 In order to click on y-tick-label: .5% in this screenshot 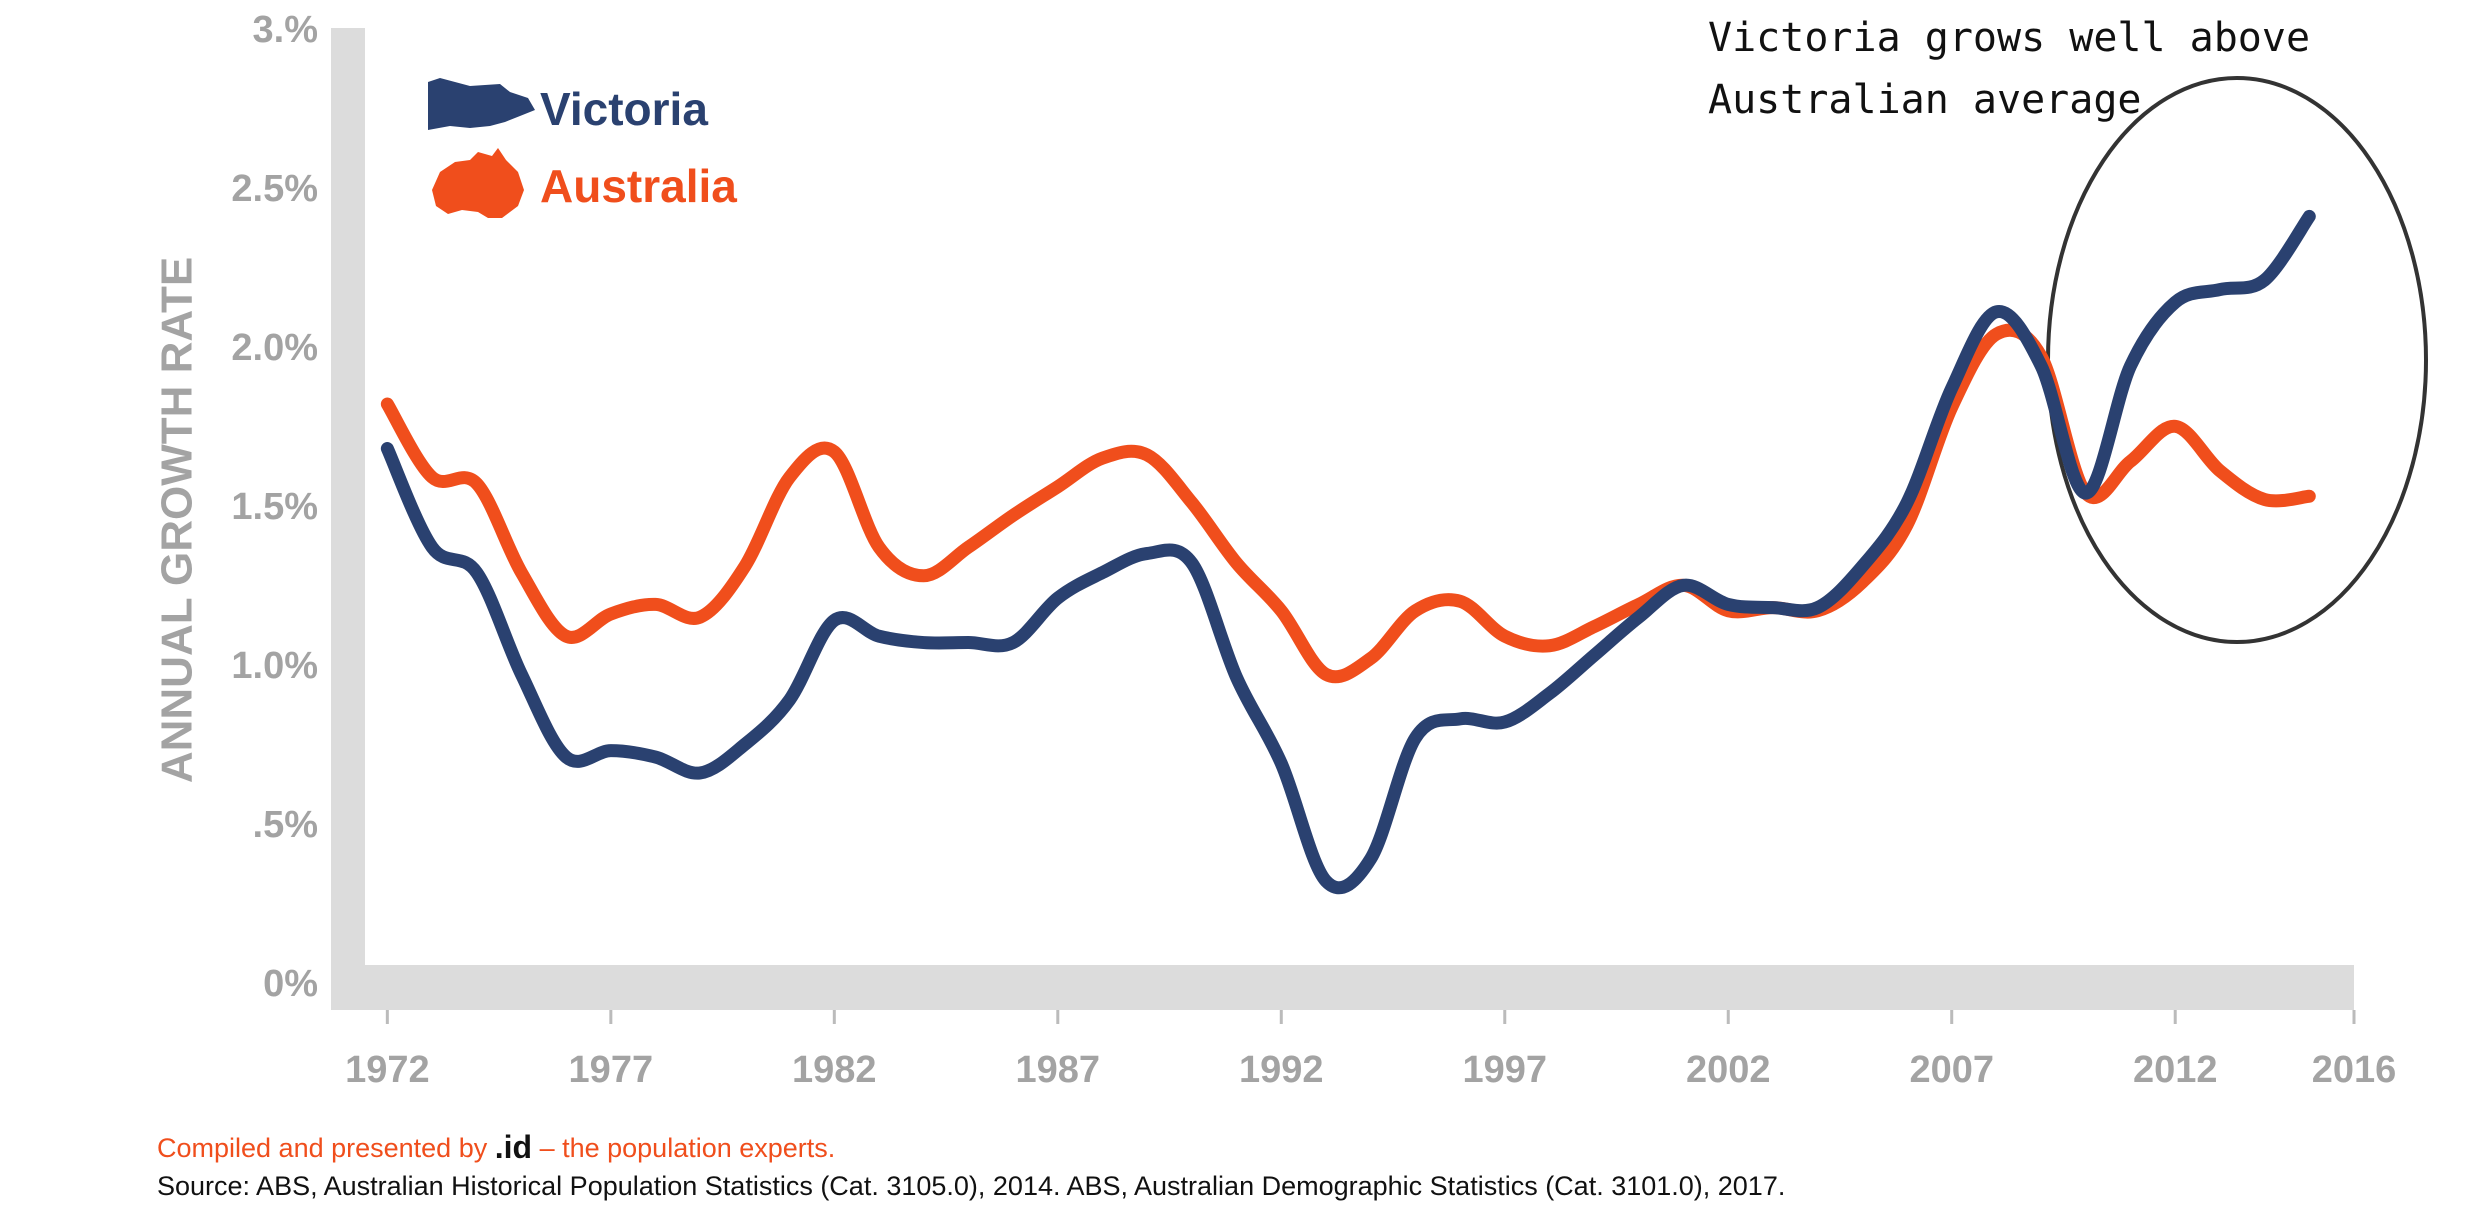, I will do `click(285, 825)`.